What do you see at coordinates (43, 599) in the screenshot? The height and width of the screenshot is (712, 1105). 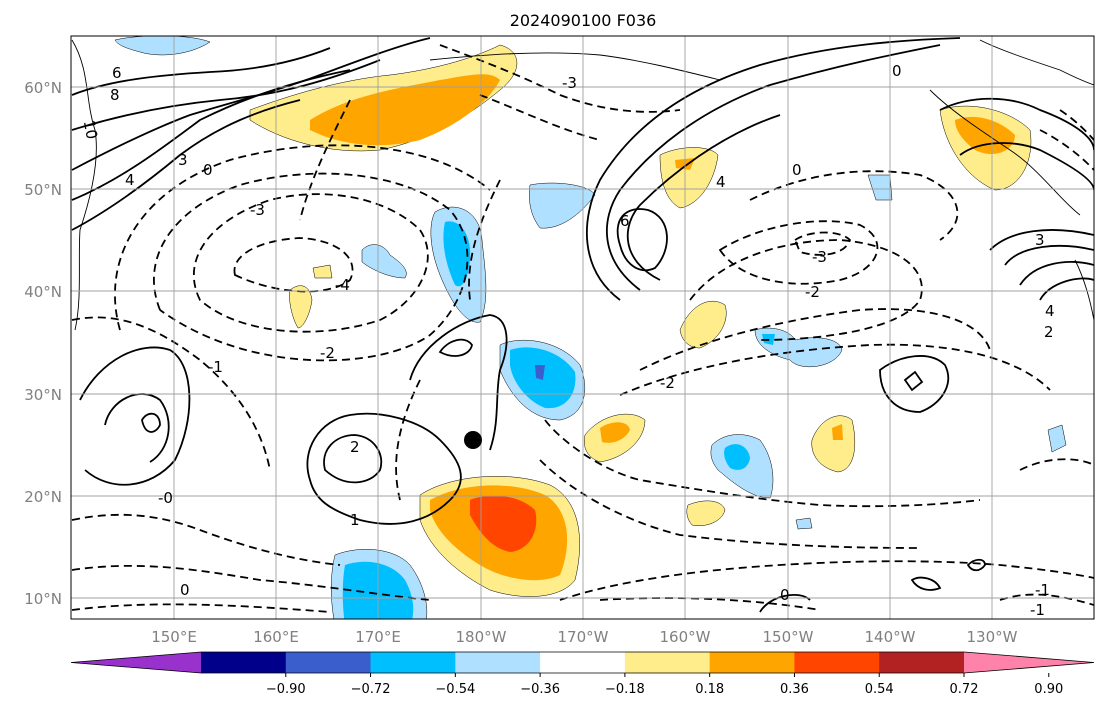 I see `lat-label: 10°N` at bounding box center [43, 599].